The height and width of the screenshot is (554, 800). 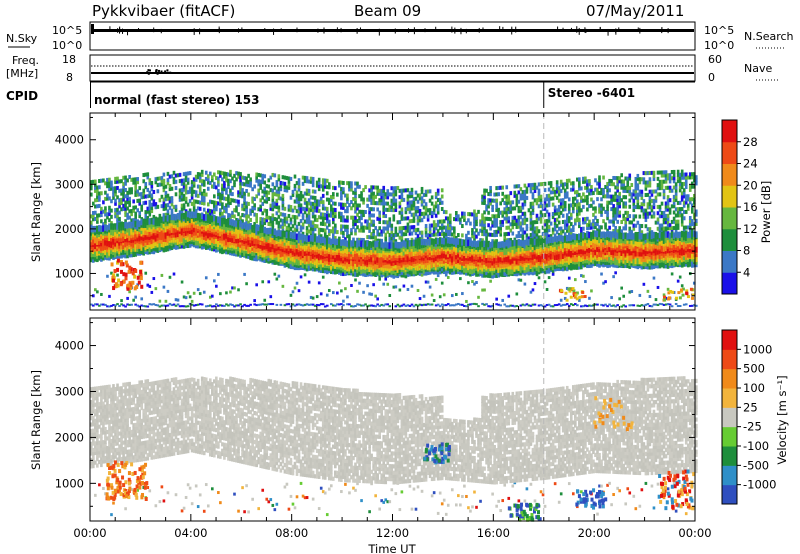 What do you see at coordinates (394, 244) in the screenshot?
I see `power-main-band` at bounding box center [394, 244].